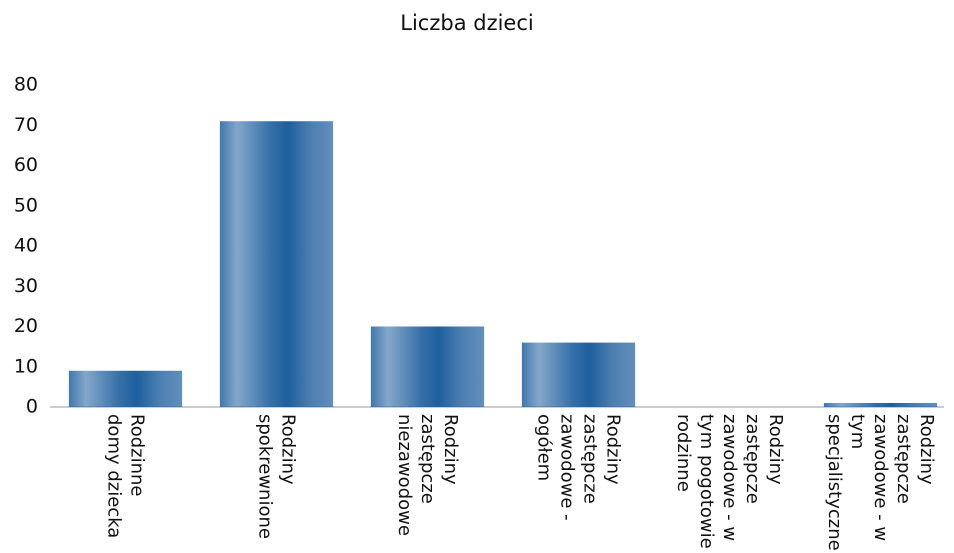  I want to click on y-tick-label: 60, so click(26, 165).